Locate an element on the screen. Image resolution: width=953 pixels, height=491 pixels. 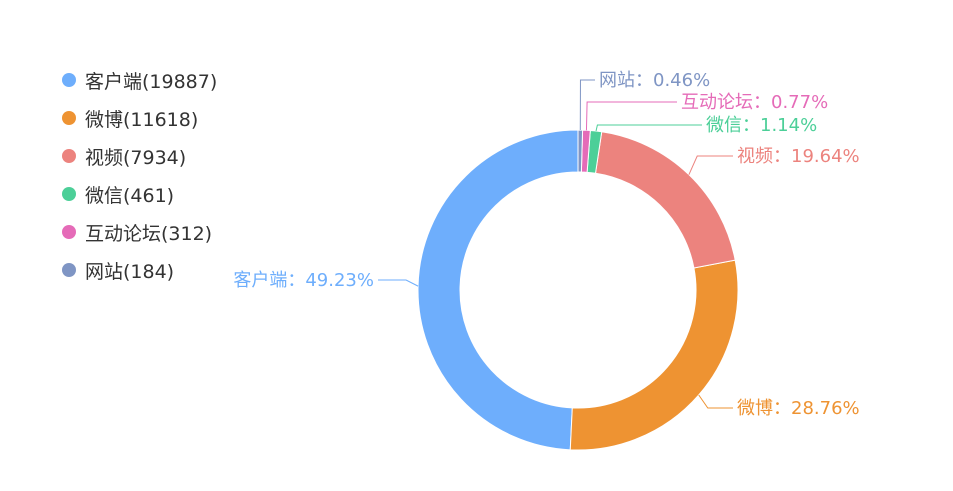
legend-label: 微博(11618) is located at coordinates (142, 119).